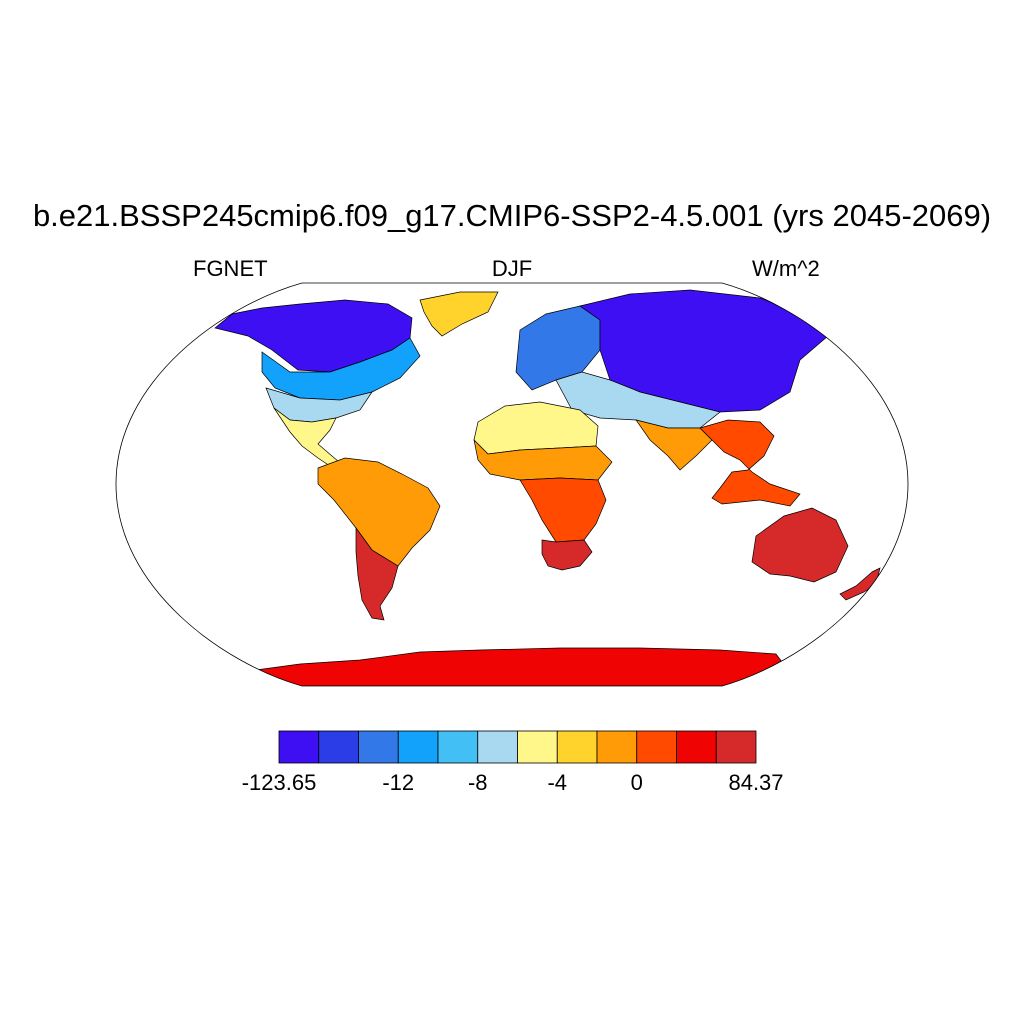  What do you see at coordinates (510, 666) in the screenshot?
I see `region-antarctica` at bounding box center [510, 666].